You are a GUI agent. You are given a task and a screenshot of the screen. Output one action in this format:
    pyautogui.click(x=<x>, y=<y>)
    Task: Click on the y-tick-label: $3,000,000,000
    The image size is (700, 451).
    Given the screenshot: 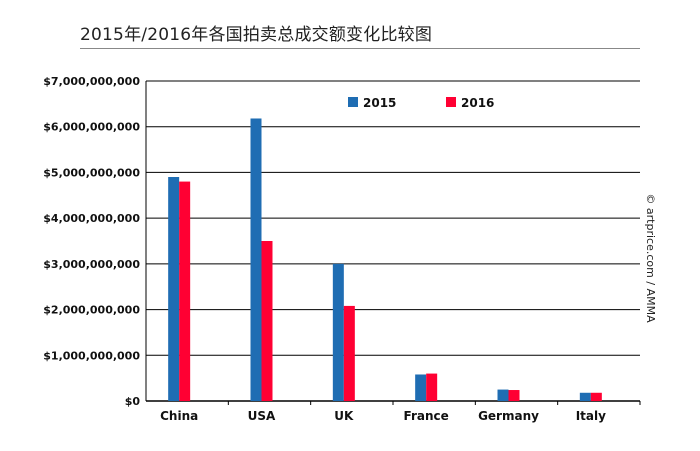 What is the action you would take?
    pyautogui.click(x=91, y=264)
    